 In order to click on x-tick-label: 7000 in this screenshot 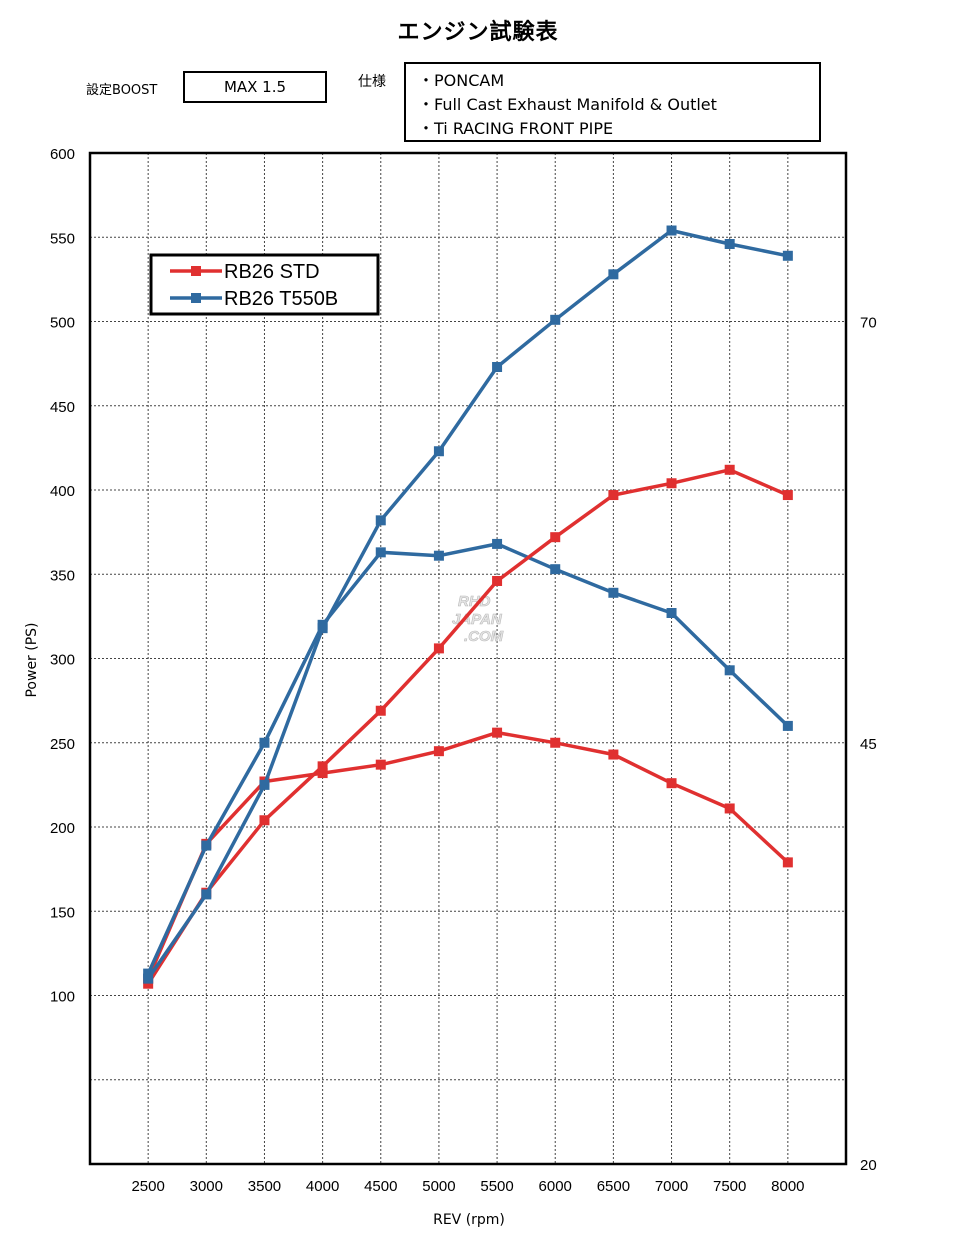, I will do `click(671, 1186)`.